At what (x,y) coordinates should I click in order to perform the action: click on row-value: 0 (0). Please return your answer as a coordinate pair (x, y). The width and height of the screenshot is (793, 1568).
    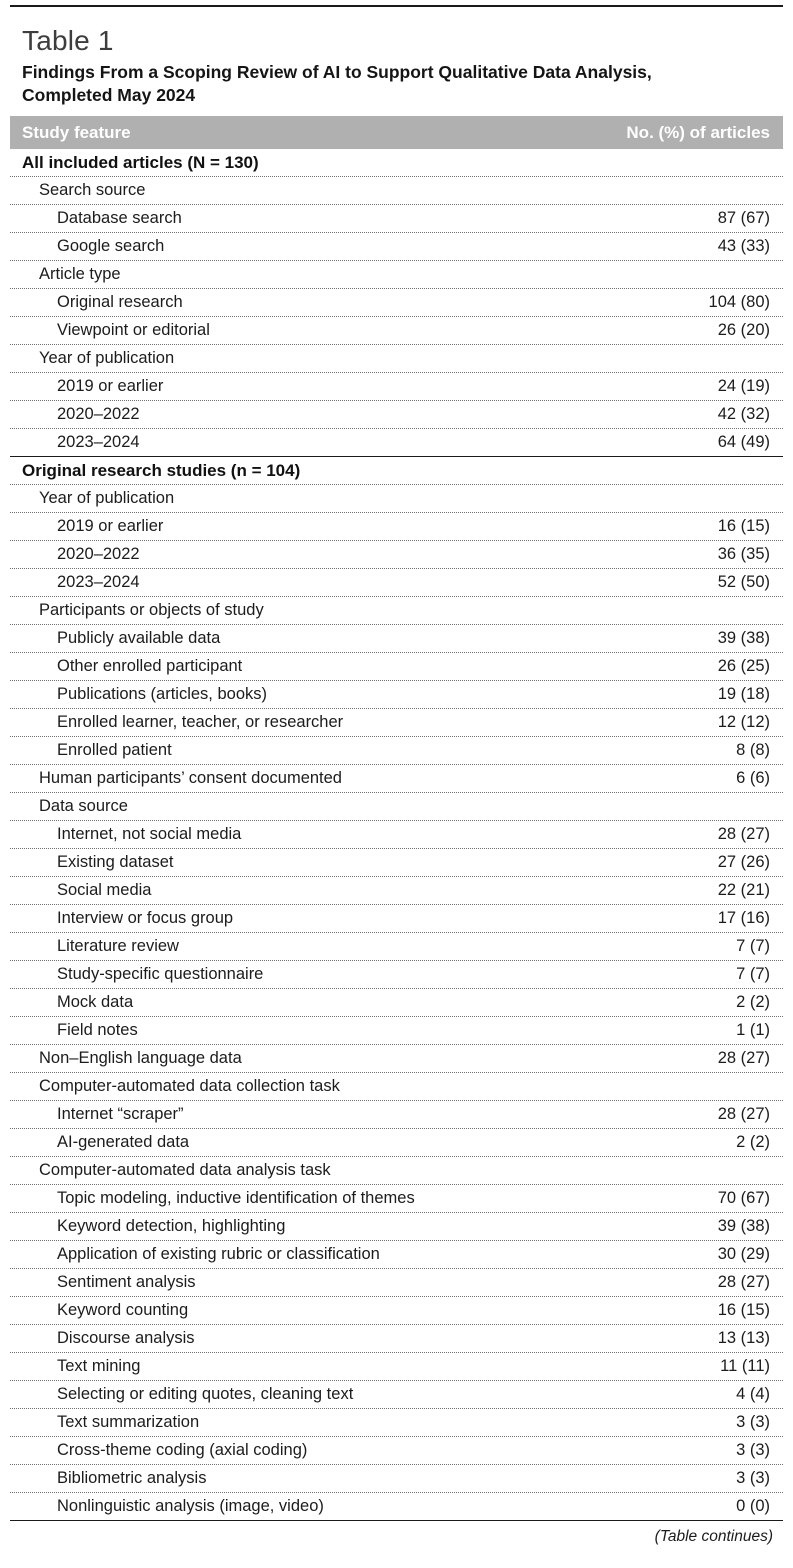
    Looking at the image, I should click on (753, 1506).